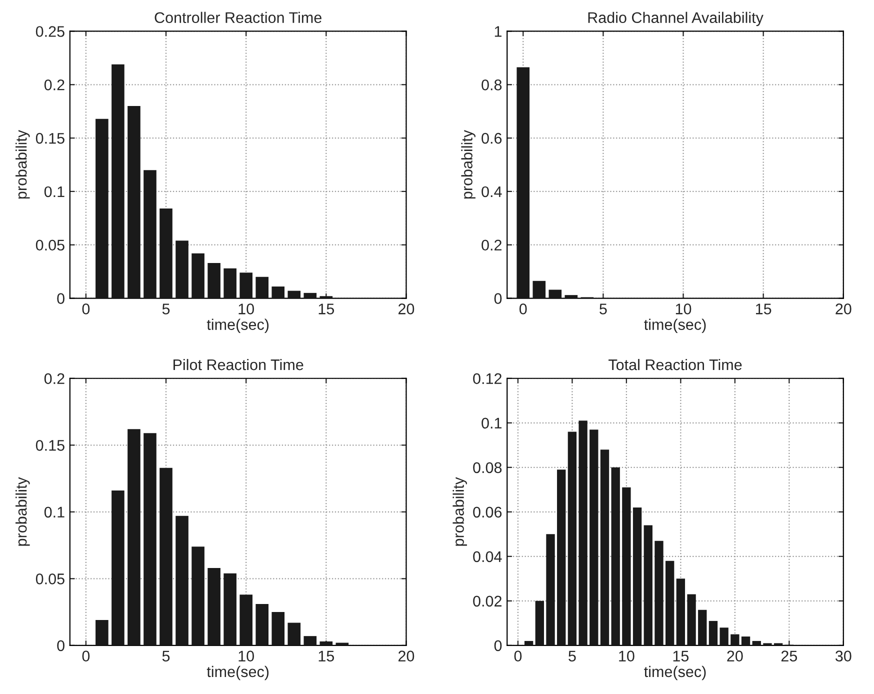 The width and height of the screenshot is (874, 694). Describe the element at coordinates (487, 601) in the screenshot. I see `y-tick-label: 0.02` at that location.